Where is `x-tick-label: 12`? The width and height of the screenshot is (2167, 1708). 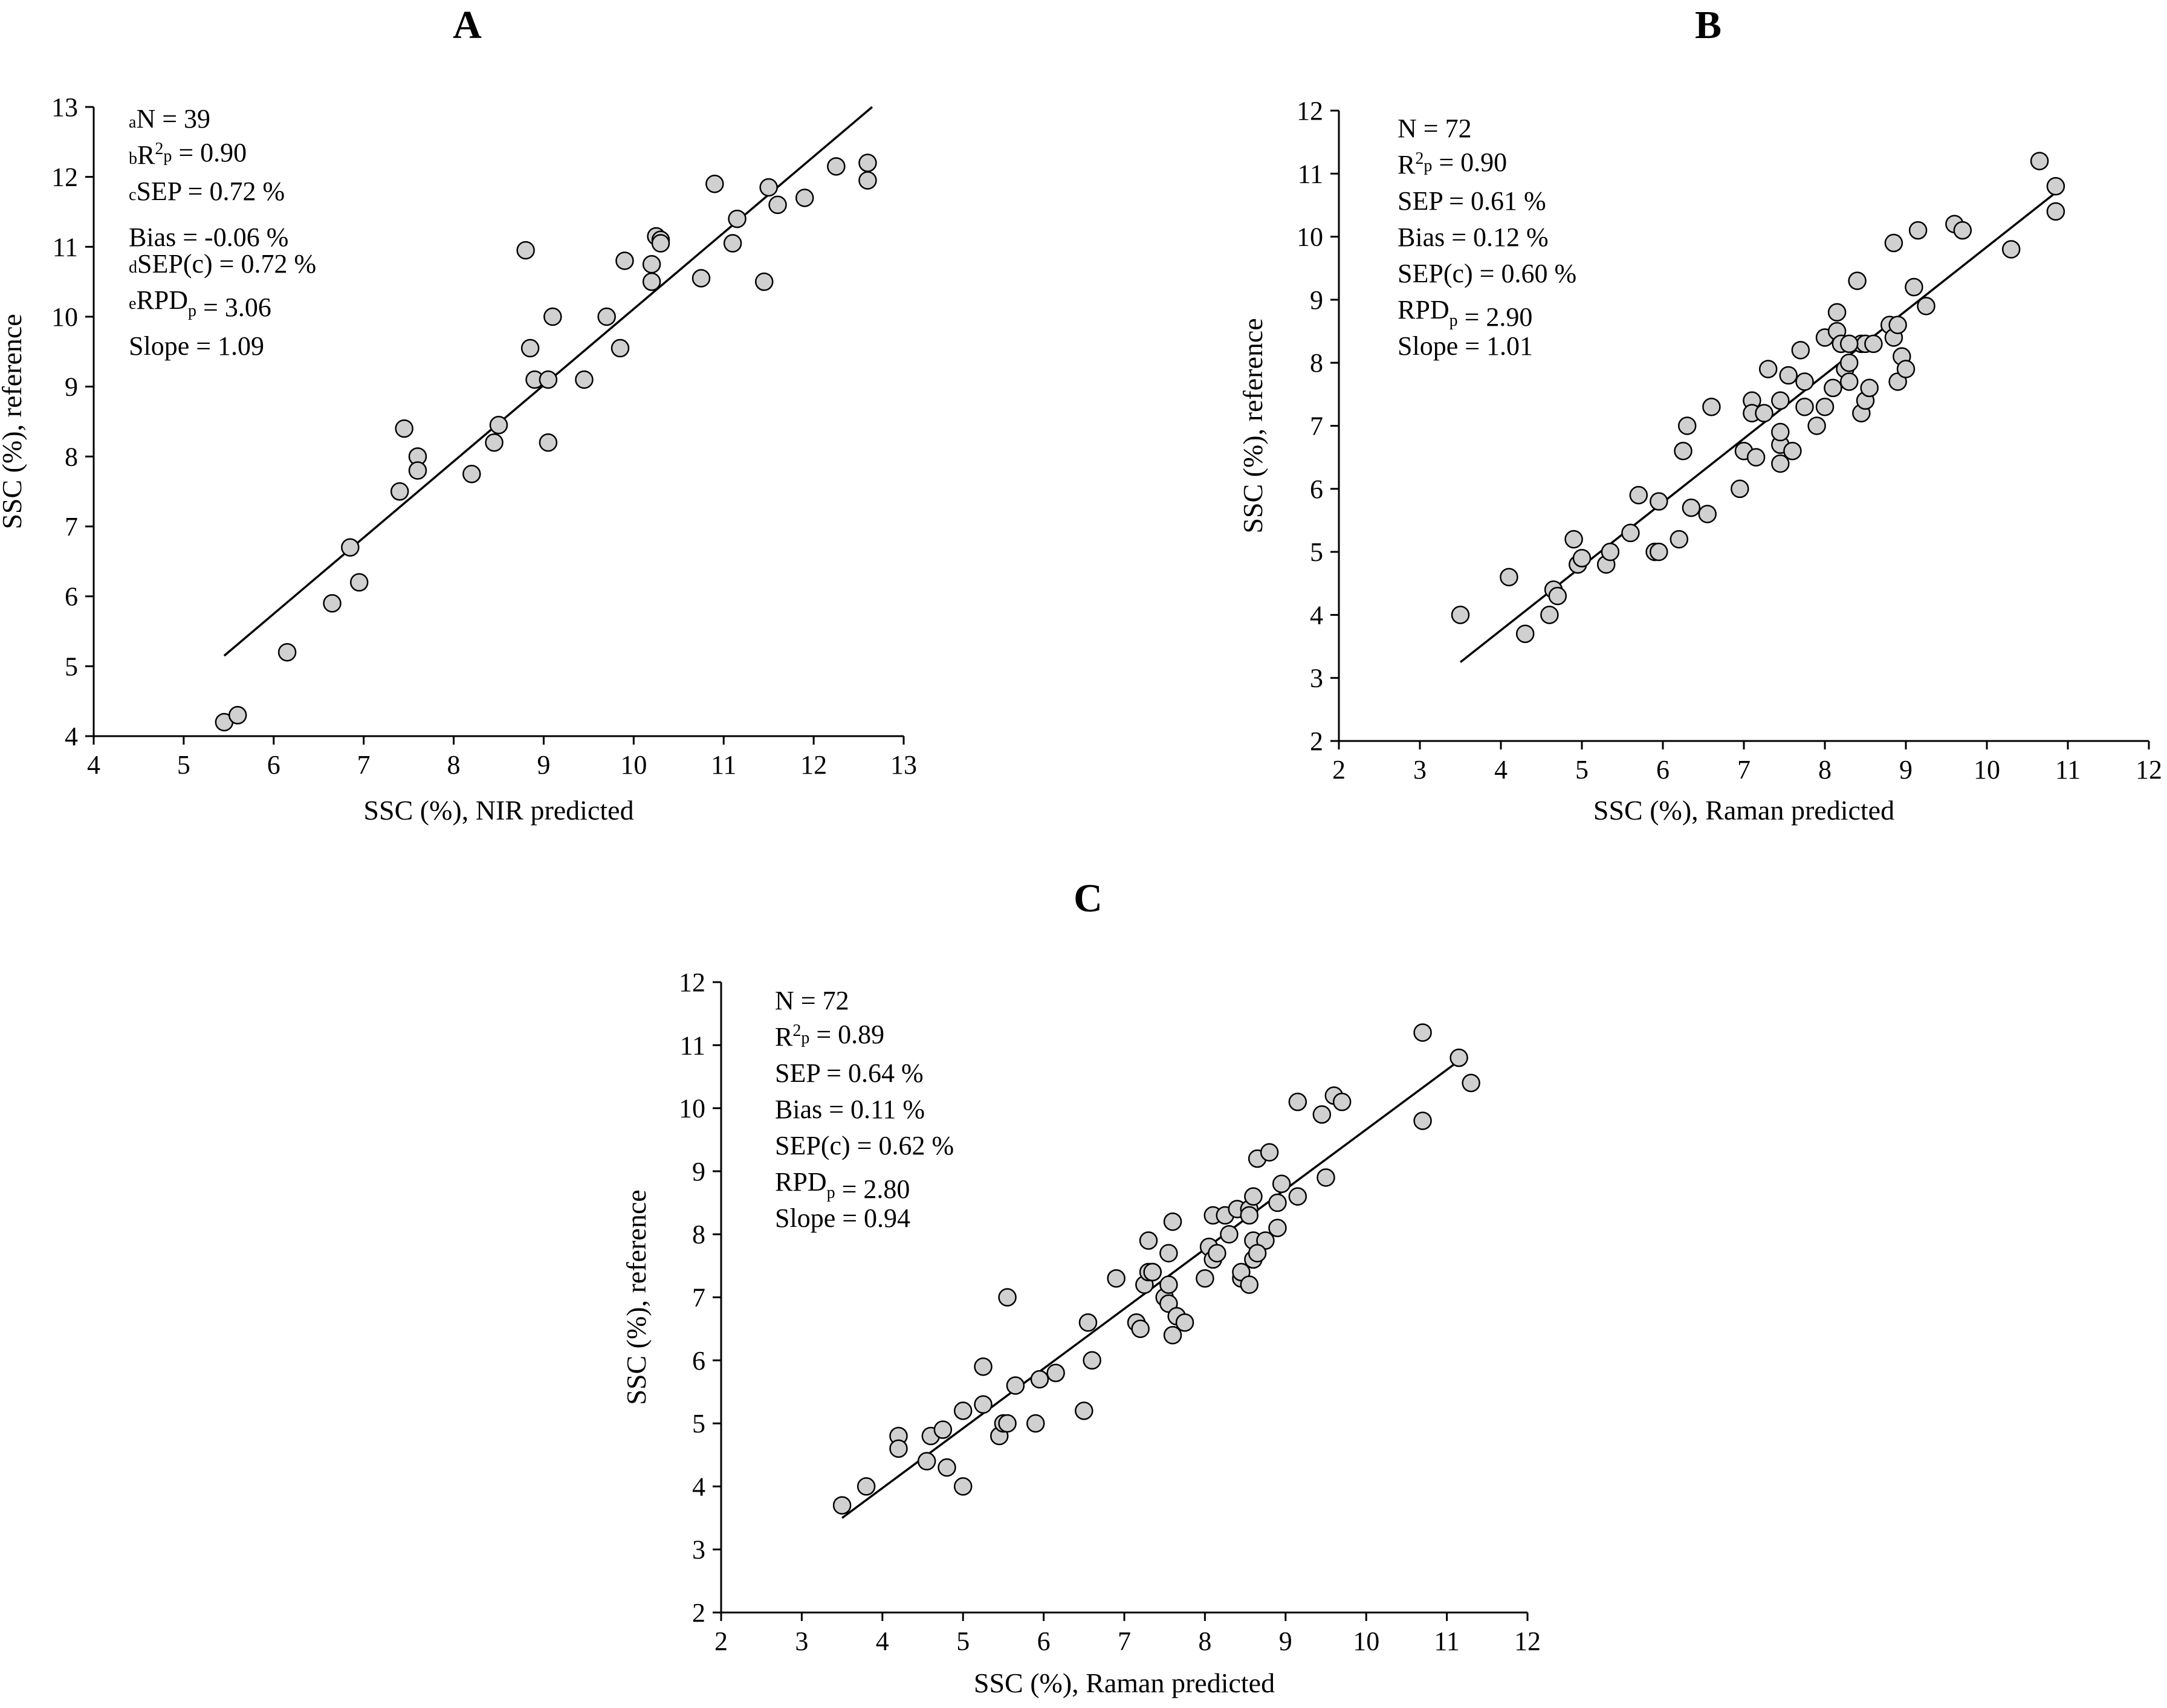 x-tick-label: 12 is located at coordinates (813, 765).